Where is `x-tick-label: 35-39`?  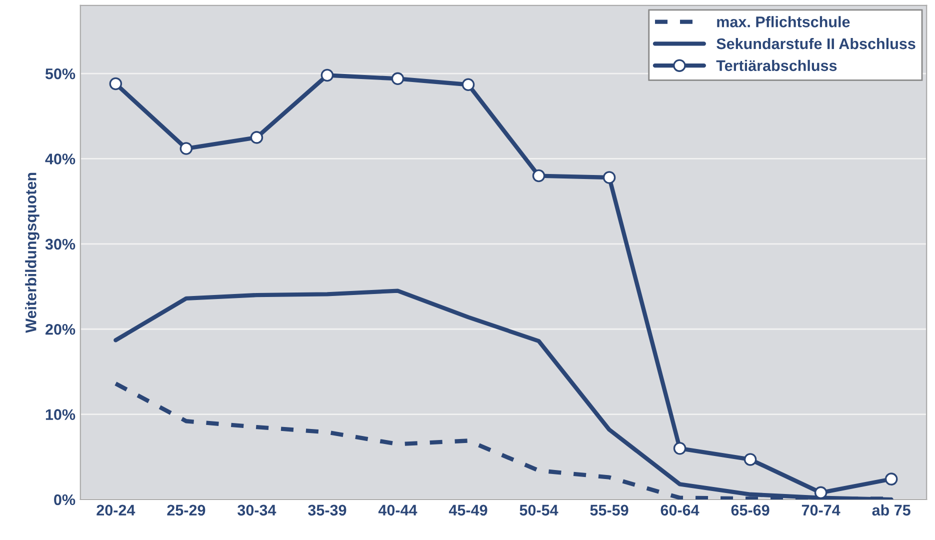
x-tick-label: 35-39 is located at coordinates (327, 510).